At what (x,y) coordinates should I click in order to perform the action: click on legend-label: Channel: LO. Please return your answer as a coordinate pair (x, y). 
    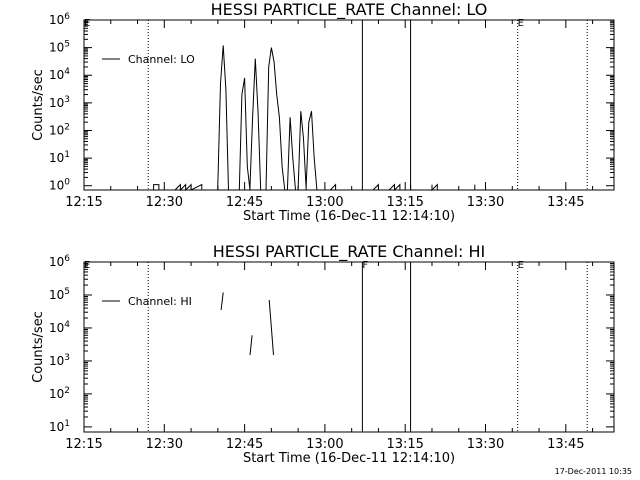
    Looking at the image, I should click on (161, 59).